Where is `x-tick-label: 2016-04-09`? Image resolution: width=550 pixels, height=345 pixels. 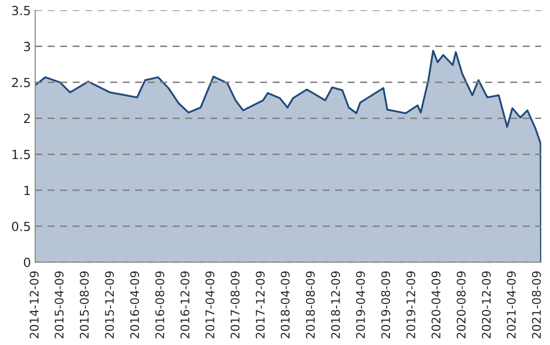
x-tick-label: 2016-04-09 is located at coordinates (135, 304).